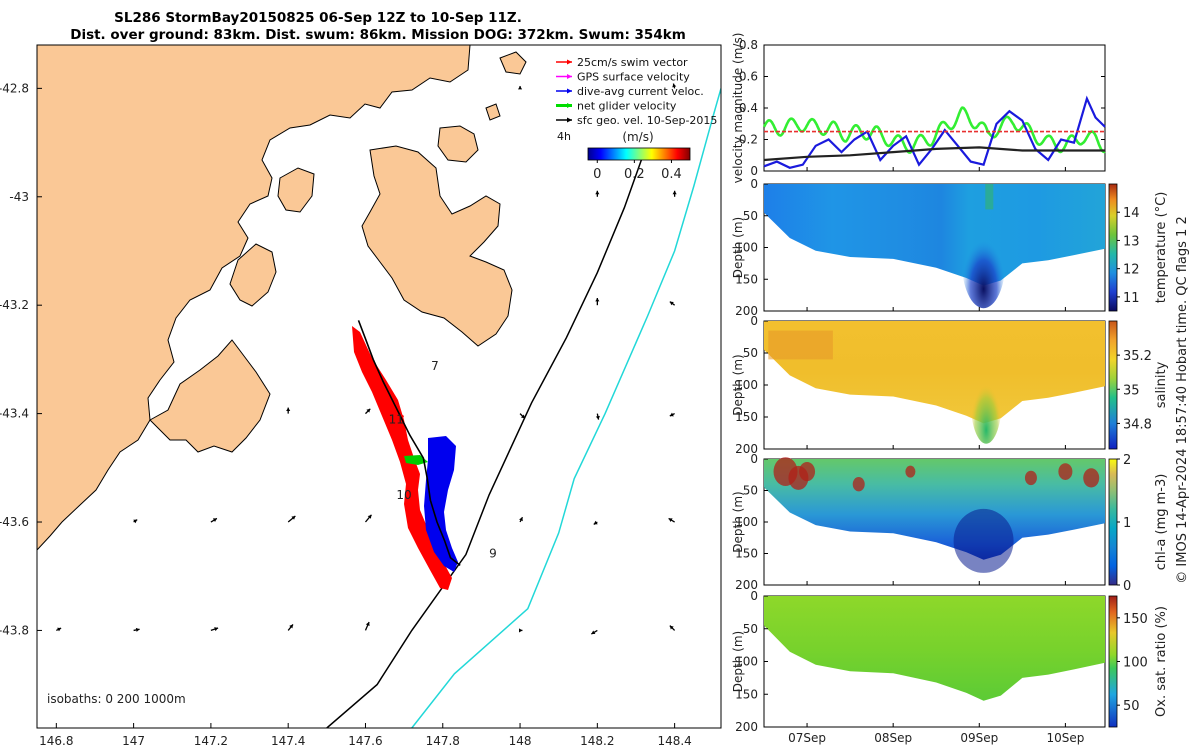 This screenshot has width=1200, height=750. Describe the element at coordinates (597, 741) in the screenshot. I see `map-x-tick-label: 148.2` at that location.